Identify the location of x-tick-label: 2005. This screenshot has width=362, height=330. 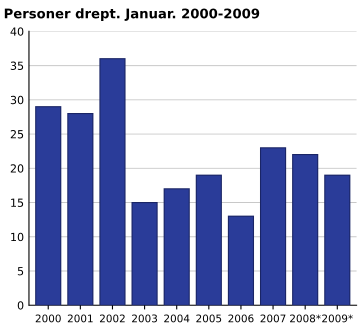
(209, 318).